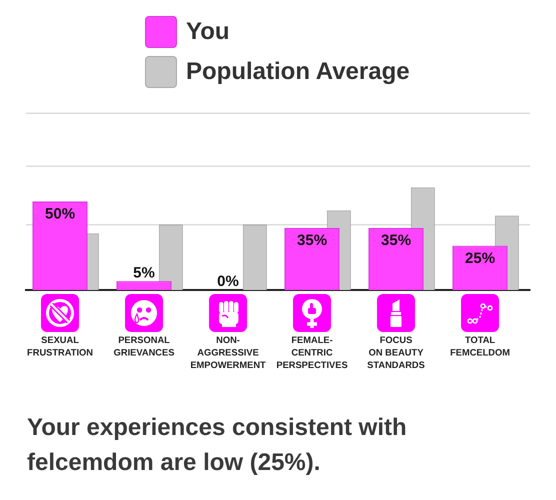  Describe the element at coordinates (298, 72) in the screenshot. I see `legend-label: Population Average` at that location.